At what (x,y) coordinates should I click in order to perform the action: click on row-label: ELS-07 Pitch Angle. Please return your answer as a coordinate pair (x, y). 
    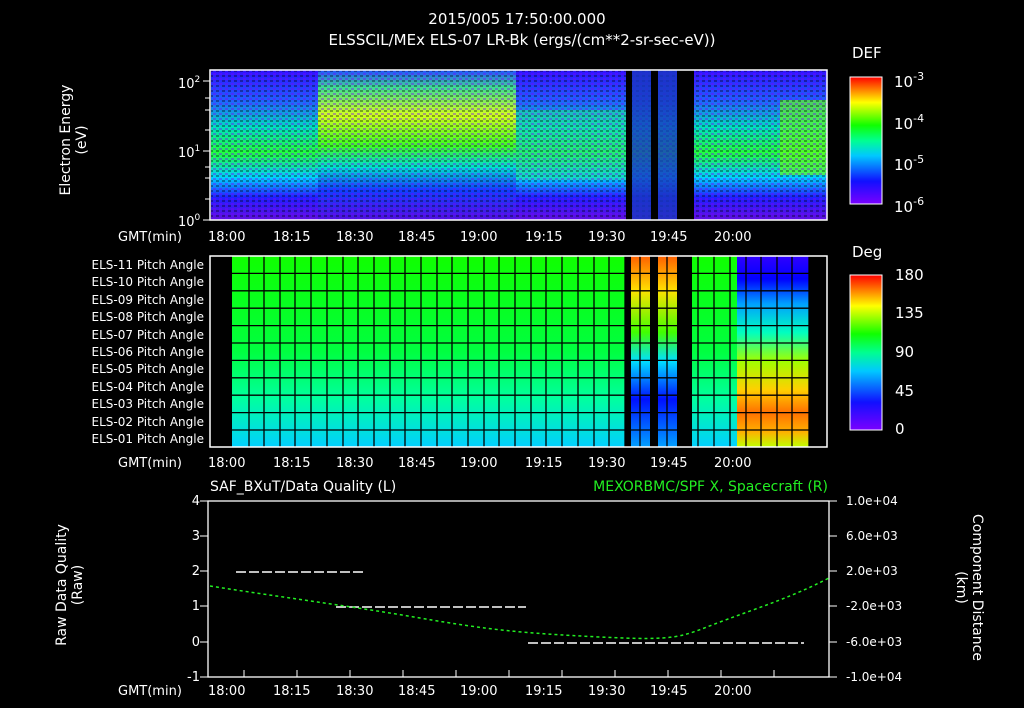
    Looking at the image, I should click on (147, 334).